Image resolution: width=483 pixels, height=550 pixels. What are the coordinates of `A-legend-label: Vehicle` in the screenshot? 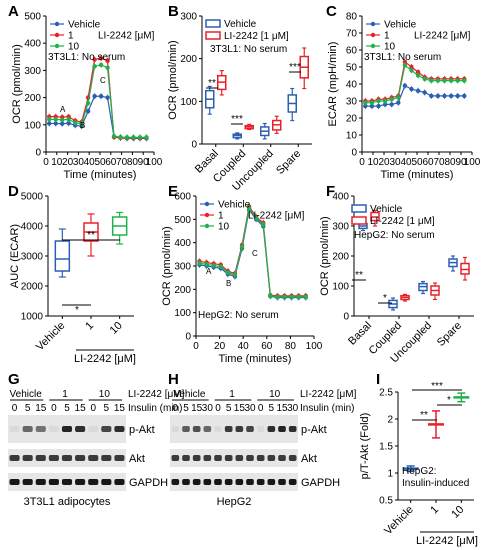 It's located at (84, 25).